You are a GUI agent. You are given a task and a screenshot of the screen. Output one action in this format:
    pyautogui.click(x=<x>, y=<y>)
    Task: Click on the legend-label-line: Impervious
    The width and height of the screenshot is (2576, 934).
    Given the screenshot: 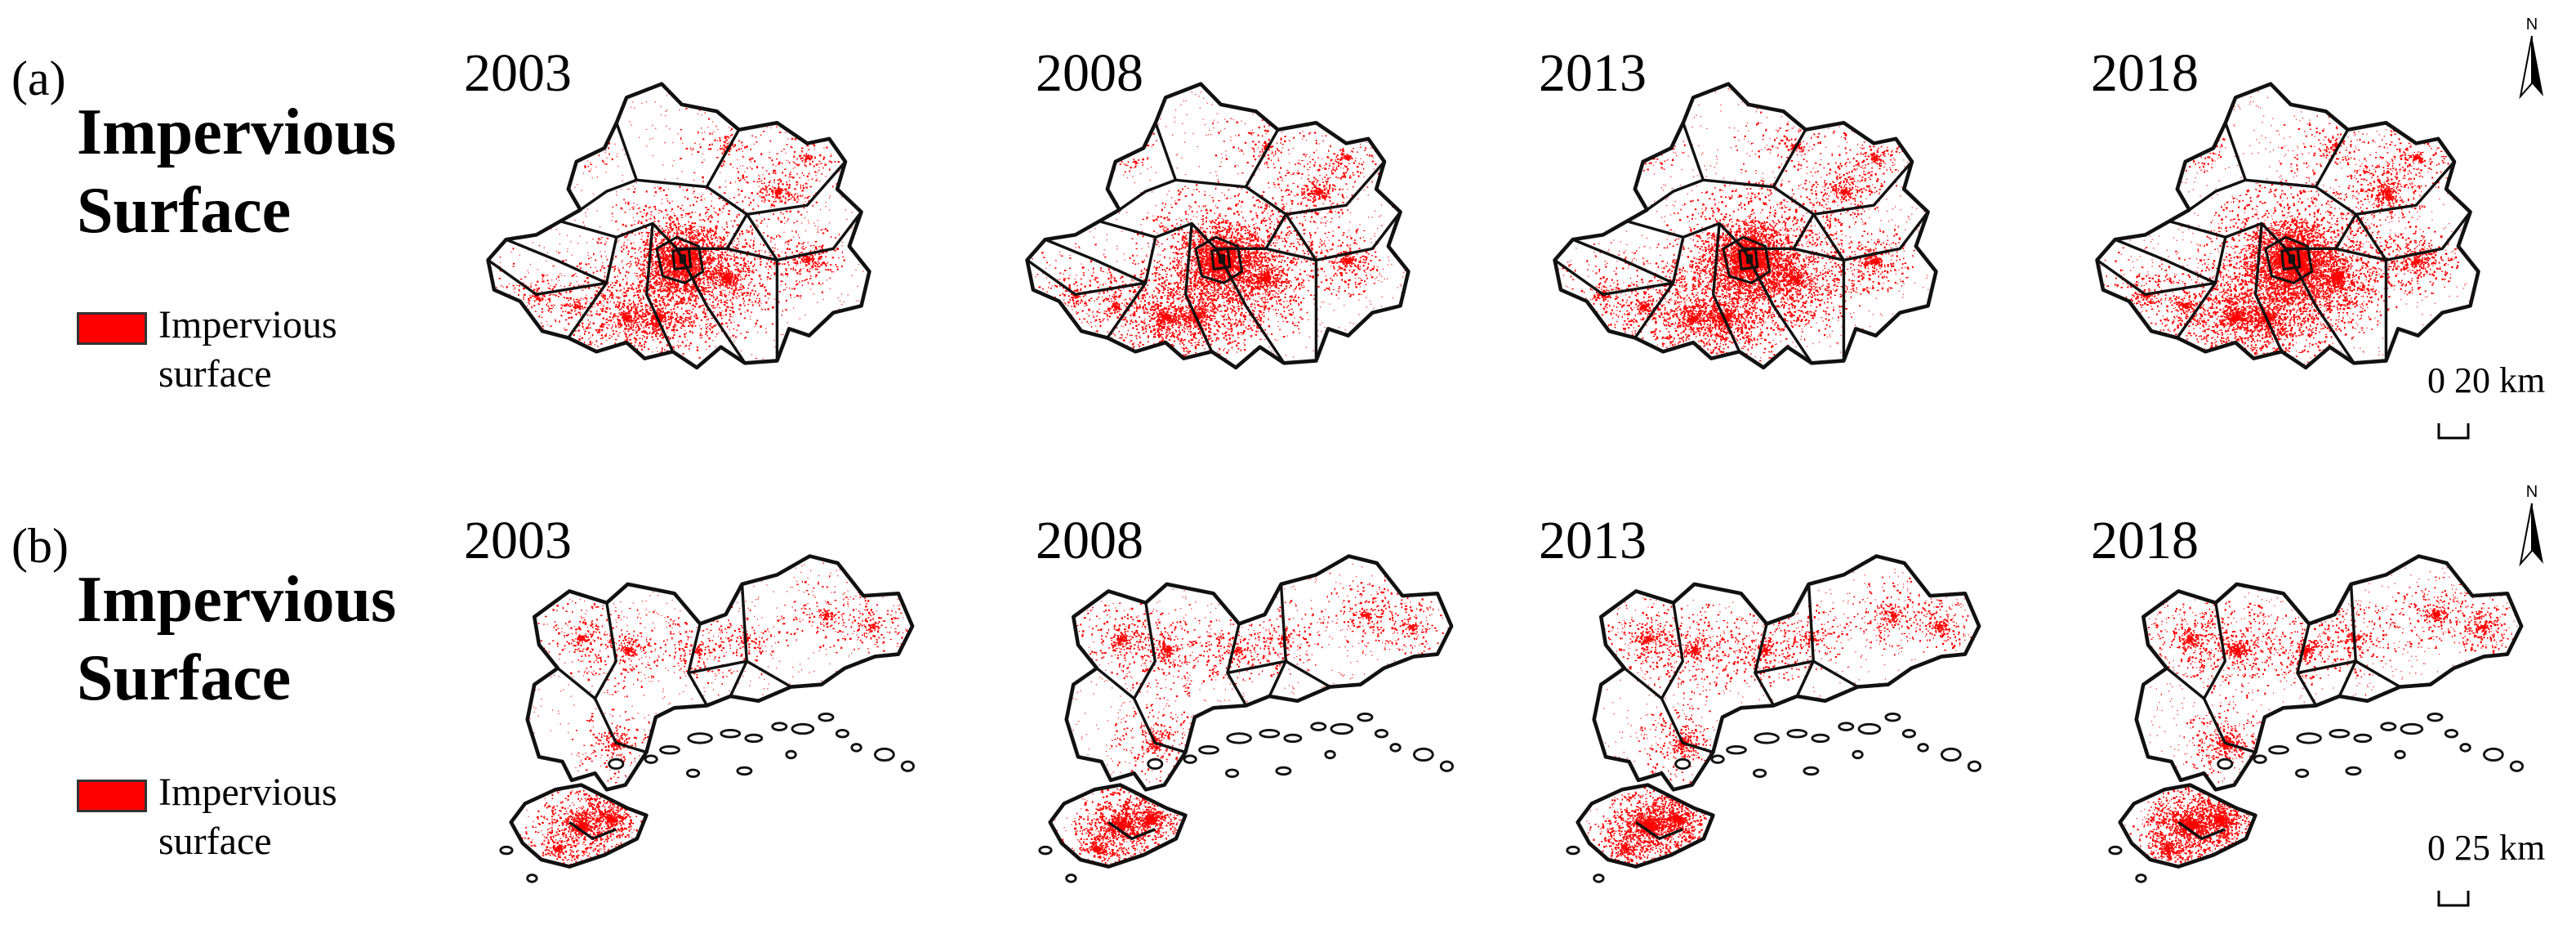 What is the action you would take?
    pyautogui.click(x=247, y=792)
    